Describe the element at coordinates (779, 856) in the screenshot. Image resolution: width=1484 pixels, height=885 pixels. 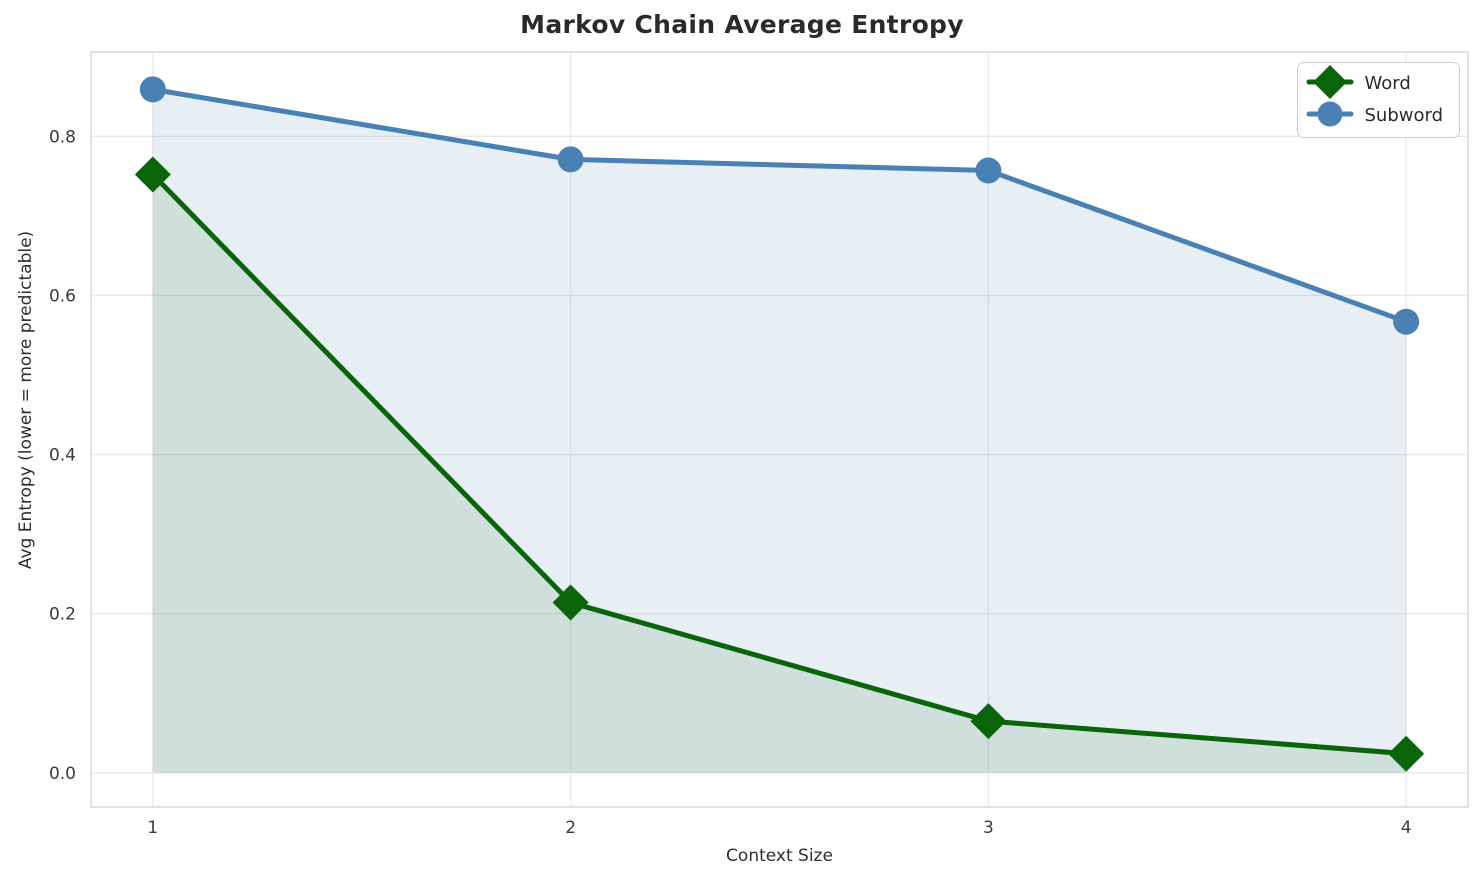
I see `x-axis-label: Context Size` at that location.